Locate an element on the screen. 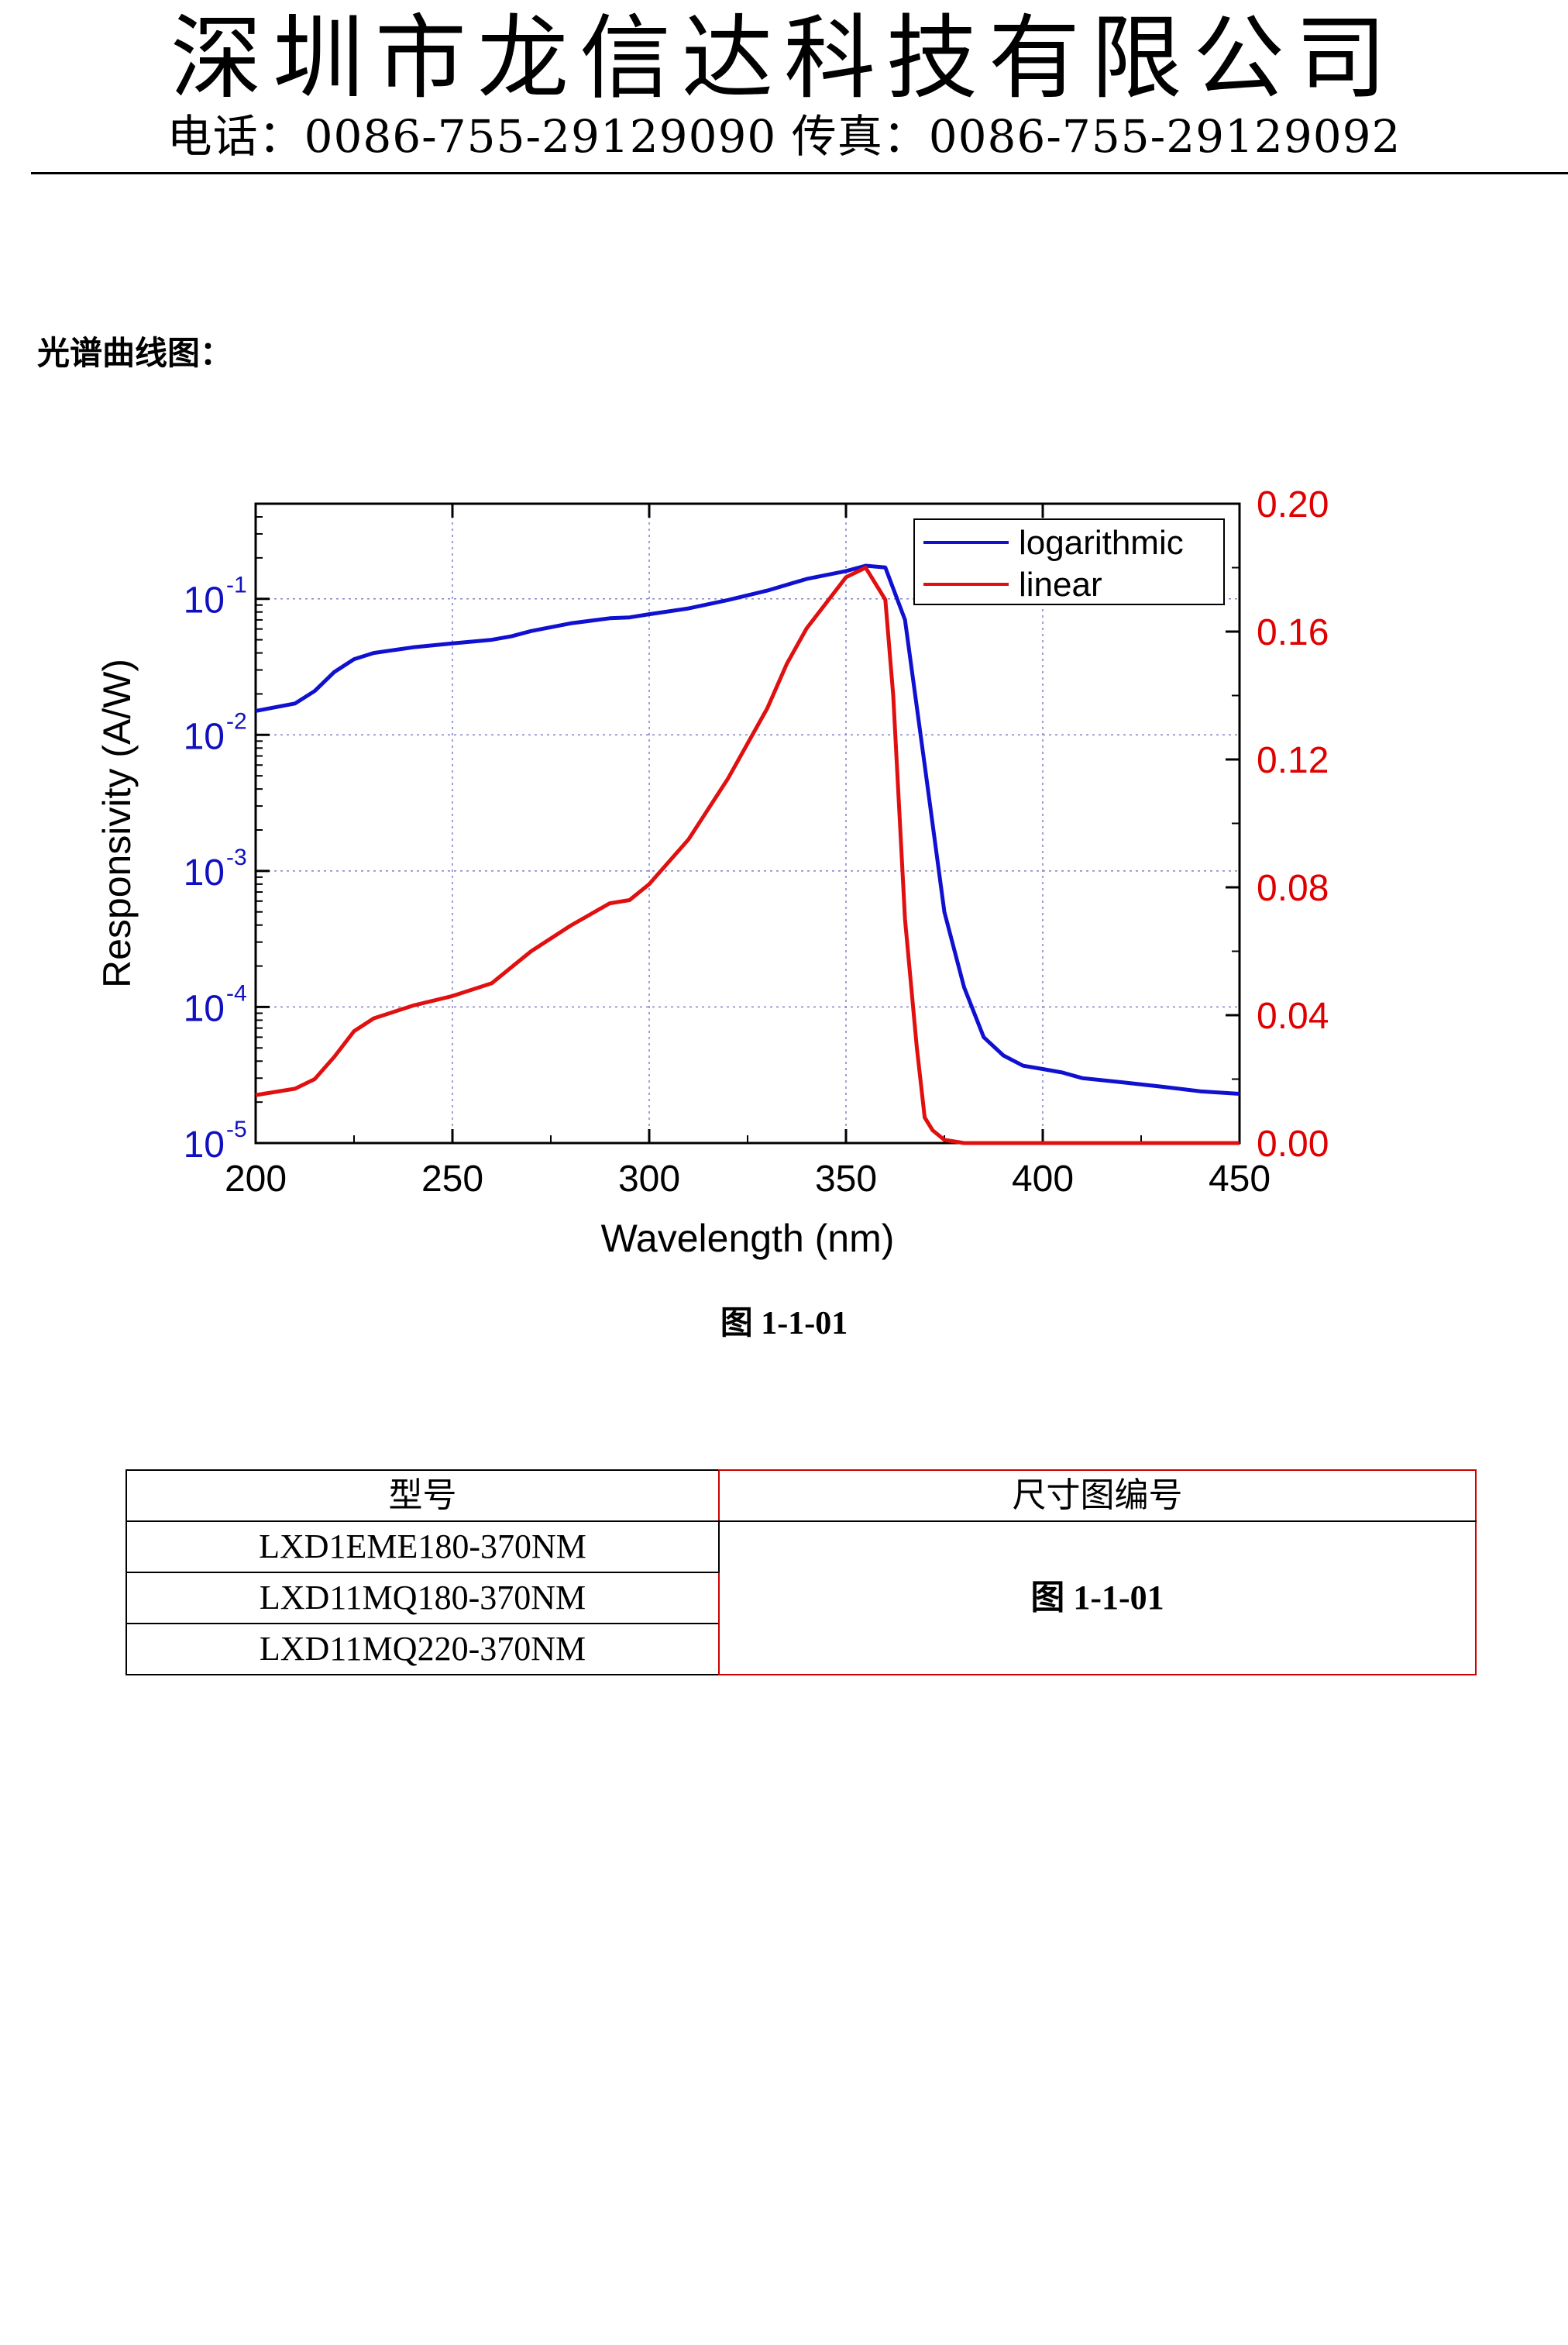 The width and height of the screenshot is (1568, 2345). legend-box is located at coordinates (1069, 561).